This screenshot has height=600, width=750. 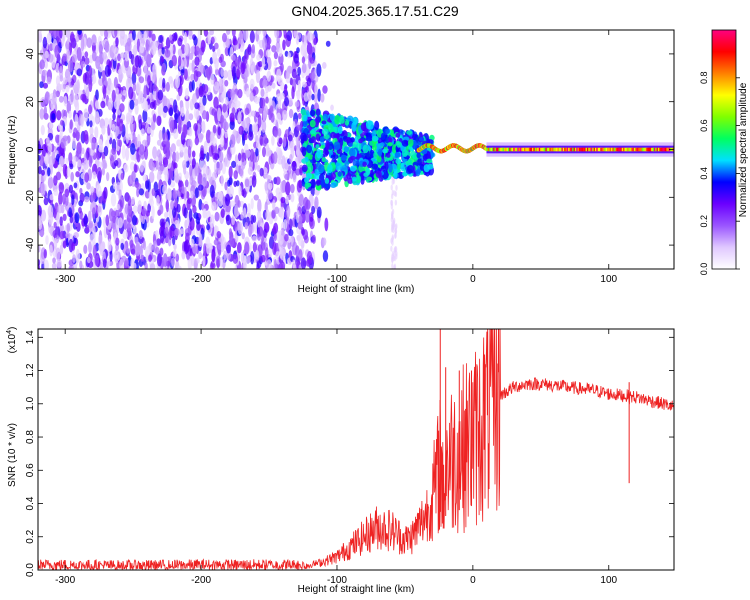 I want to click on colorbar-tick-label: 0.4, so click(x=704, y=173).